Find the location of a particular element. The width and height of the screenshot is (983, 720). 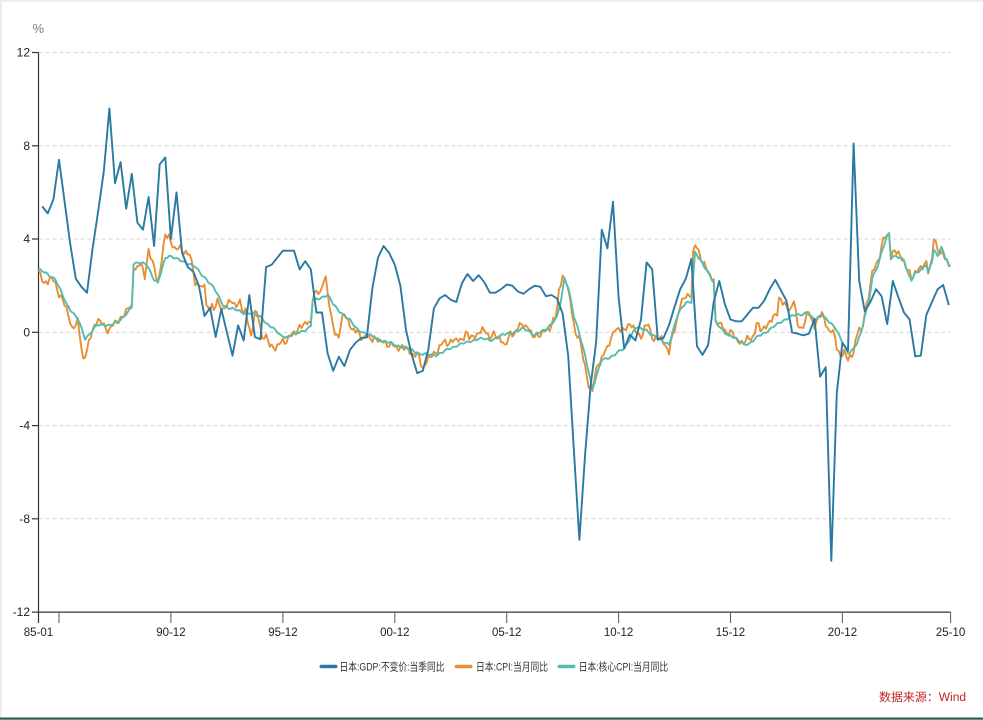

svg-text: 15-12 is located at coordinates (730, 633).